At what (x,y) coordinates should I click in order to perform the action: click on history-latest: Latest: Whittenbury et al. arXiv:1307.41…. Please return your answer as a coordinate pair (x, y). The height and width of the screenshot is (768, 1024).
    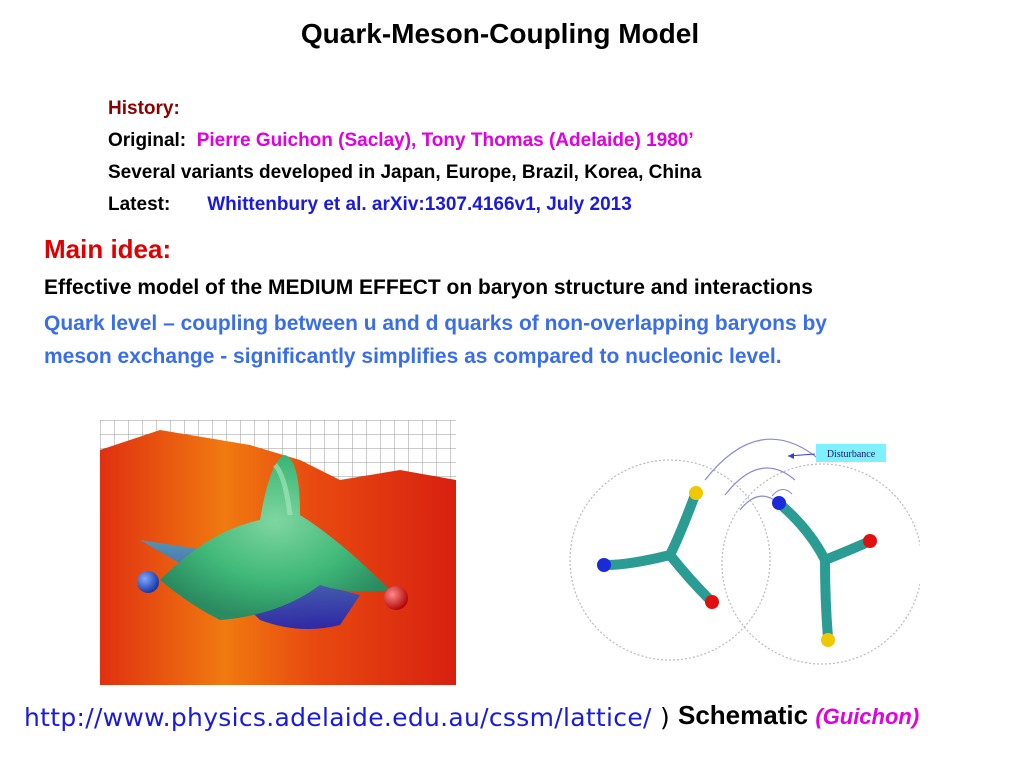
    Looking at the image, I should click on (370, 205).